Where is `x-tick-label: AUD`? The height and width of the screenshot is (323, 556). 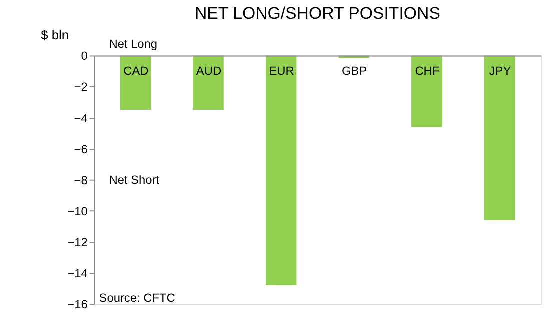
x-tick-label: AUD is located at coordinates (209, 71).